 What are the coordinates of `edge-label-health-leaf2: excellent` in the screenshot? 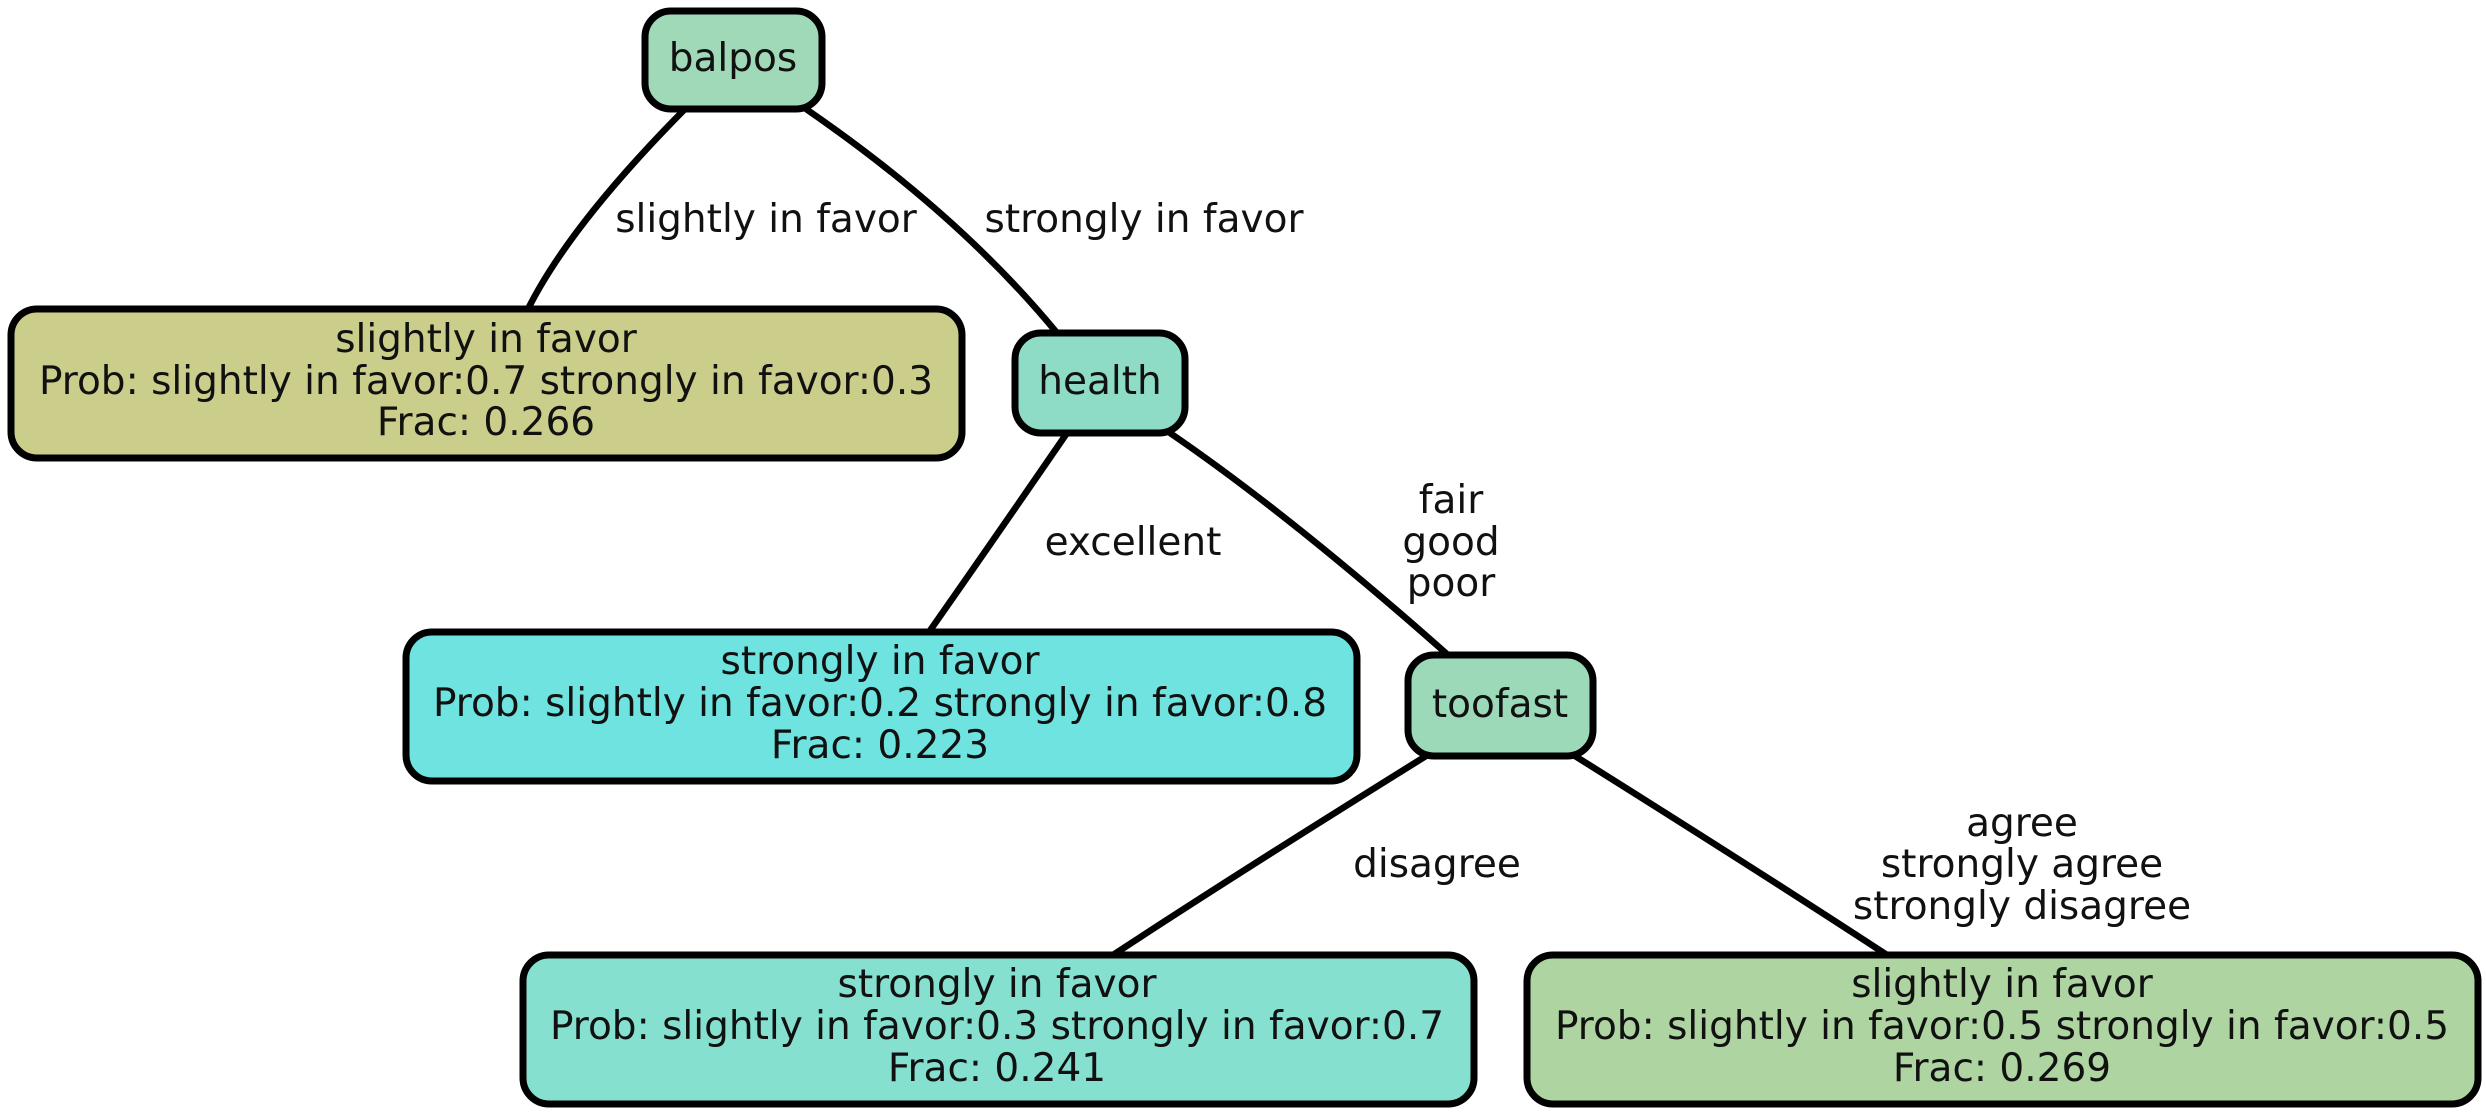 It's located at (1133, 542).